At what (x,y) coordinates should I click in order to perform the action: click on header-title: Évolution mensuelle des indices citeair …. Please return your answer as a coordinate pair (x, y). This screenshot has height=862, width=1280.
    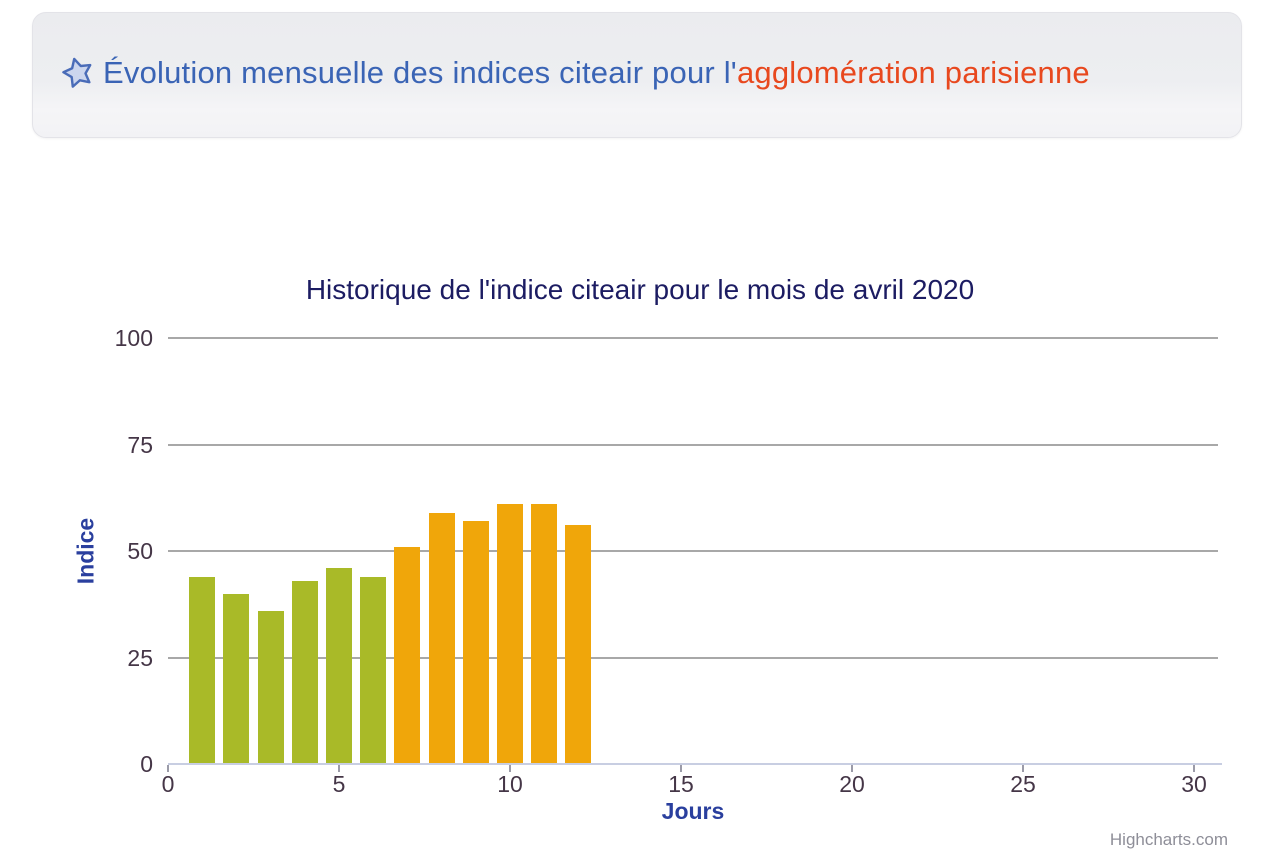
    Looking at the image, I should click on (575, 73).